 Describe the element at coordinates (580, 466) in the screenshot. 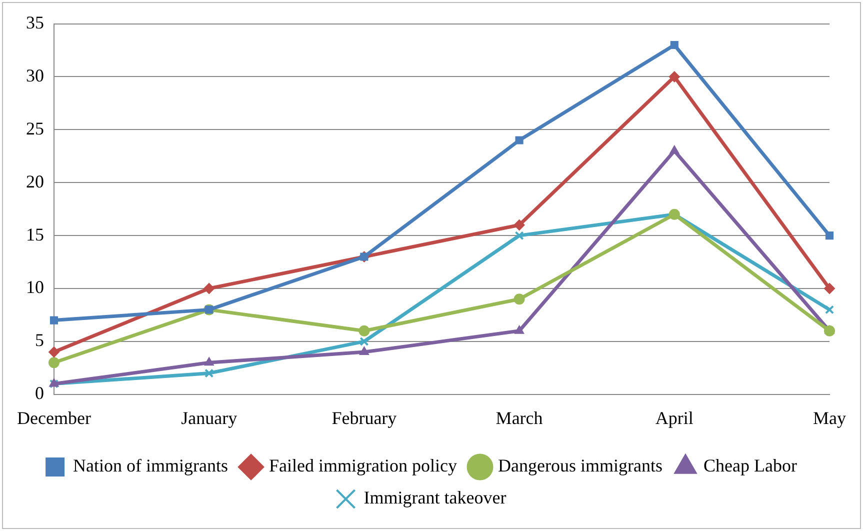

I see `legend-label: Dangerous immigrants` at that location.